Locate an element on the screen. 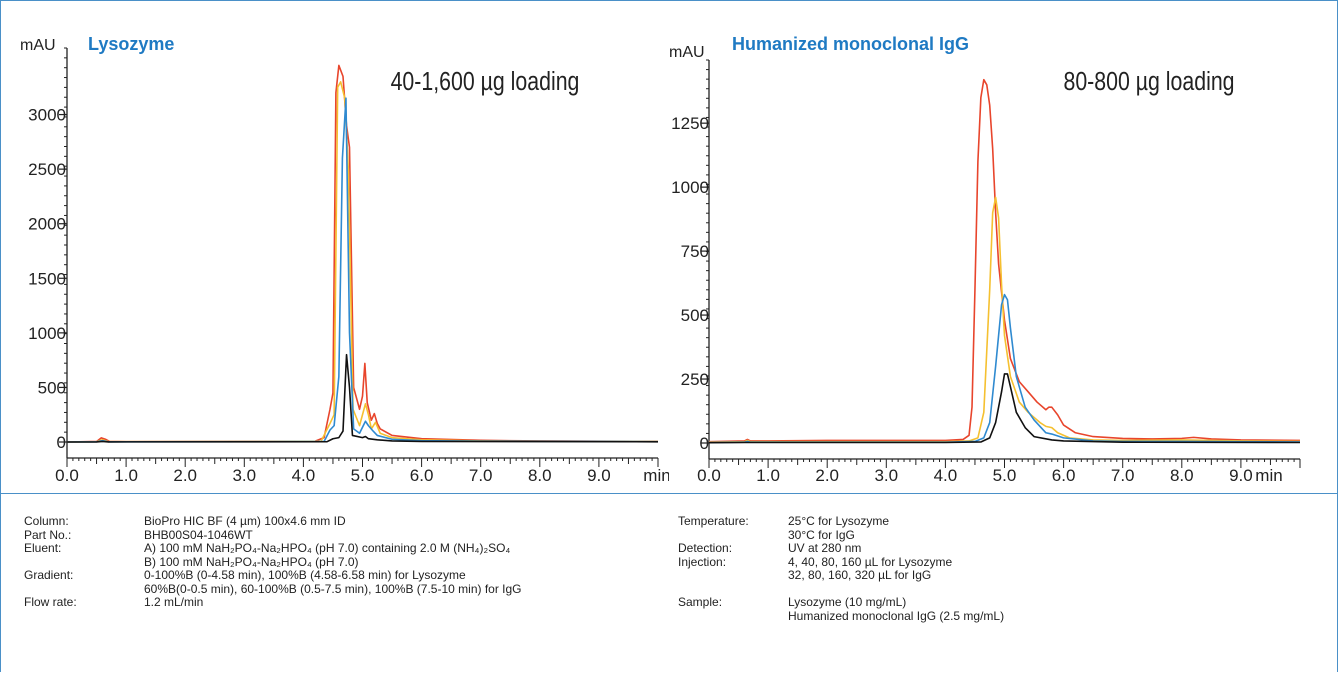 This screenshot has height=673, width=1338. divider-line is located at coordinates (669, 493).